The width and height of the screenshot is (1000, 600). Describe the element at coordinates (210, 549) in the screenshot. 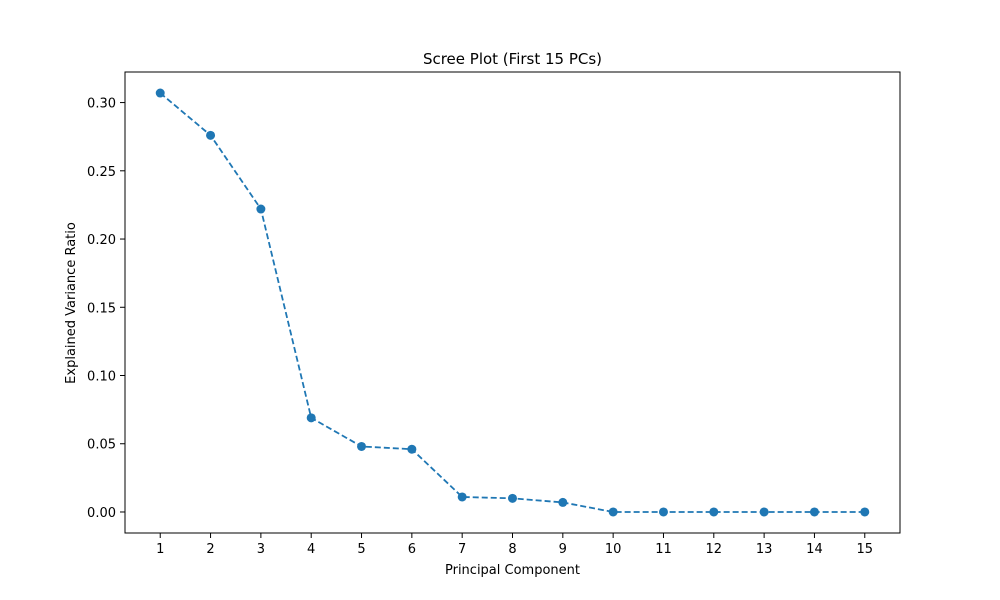

I see `x-tick-label-2: 2` at that location.